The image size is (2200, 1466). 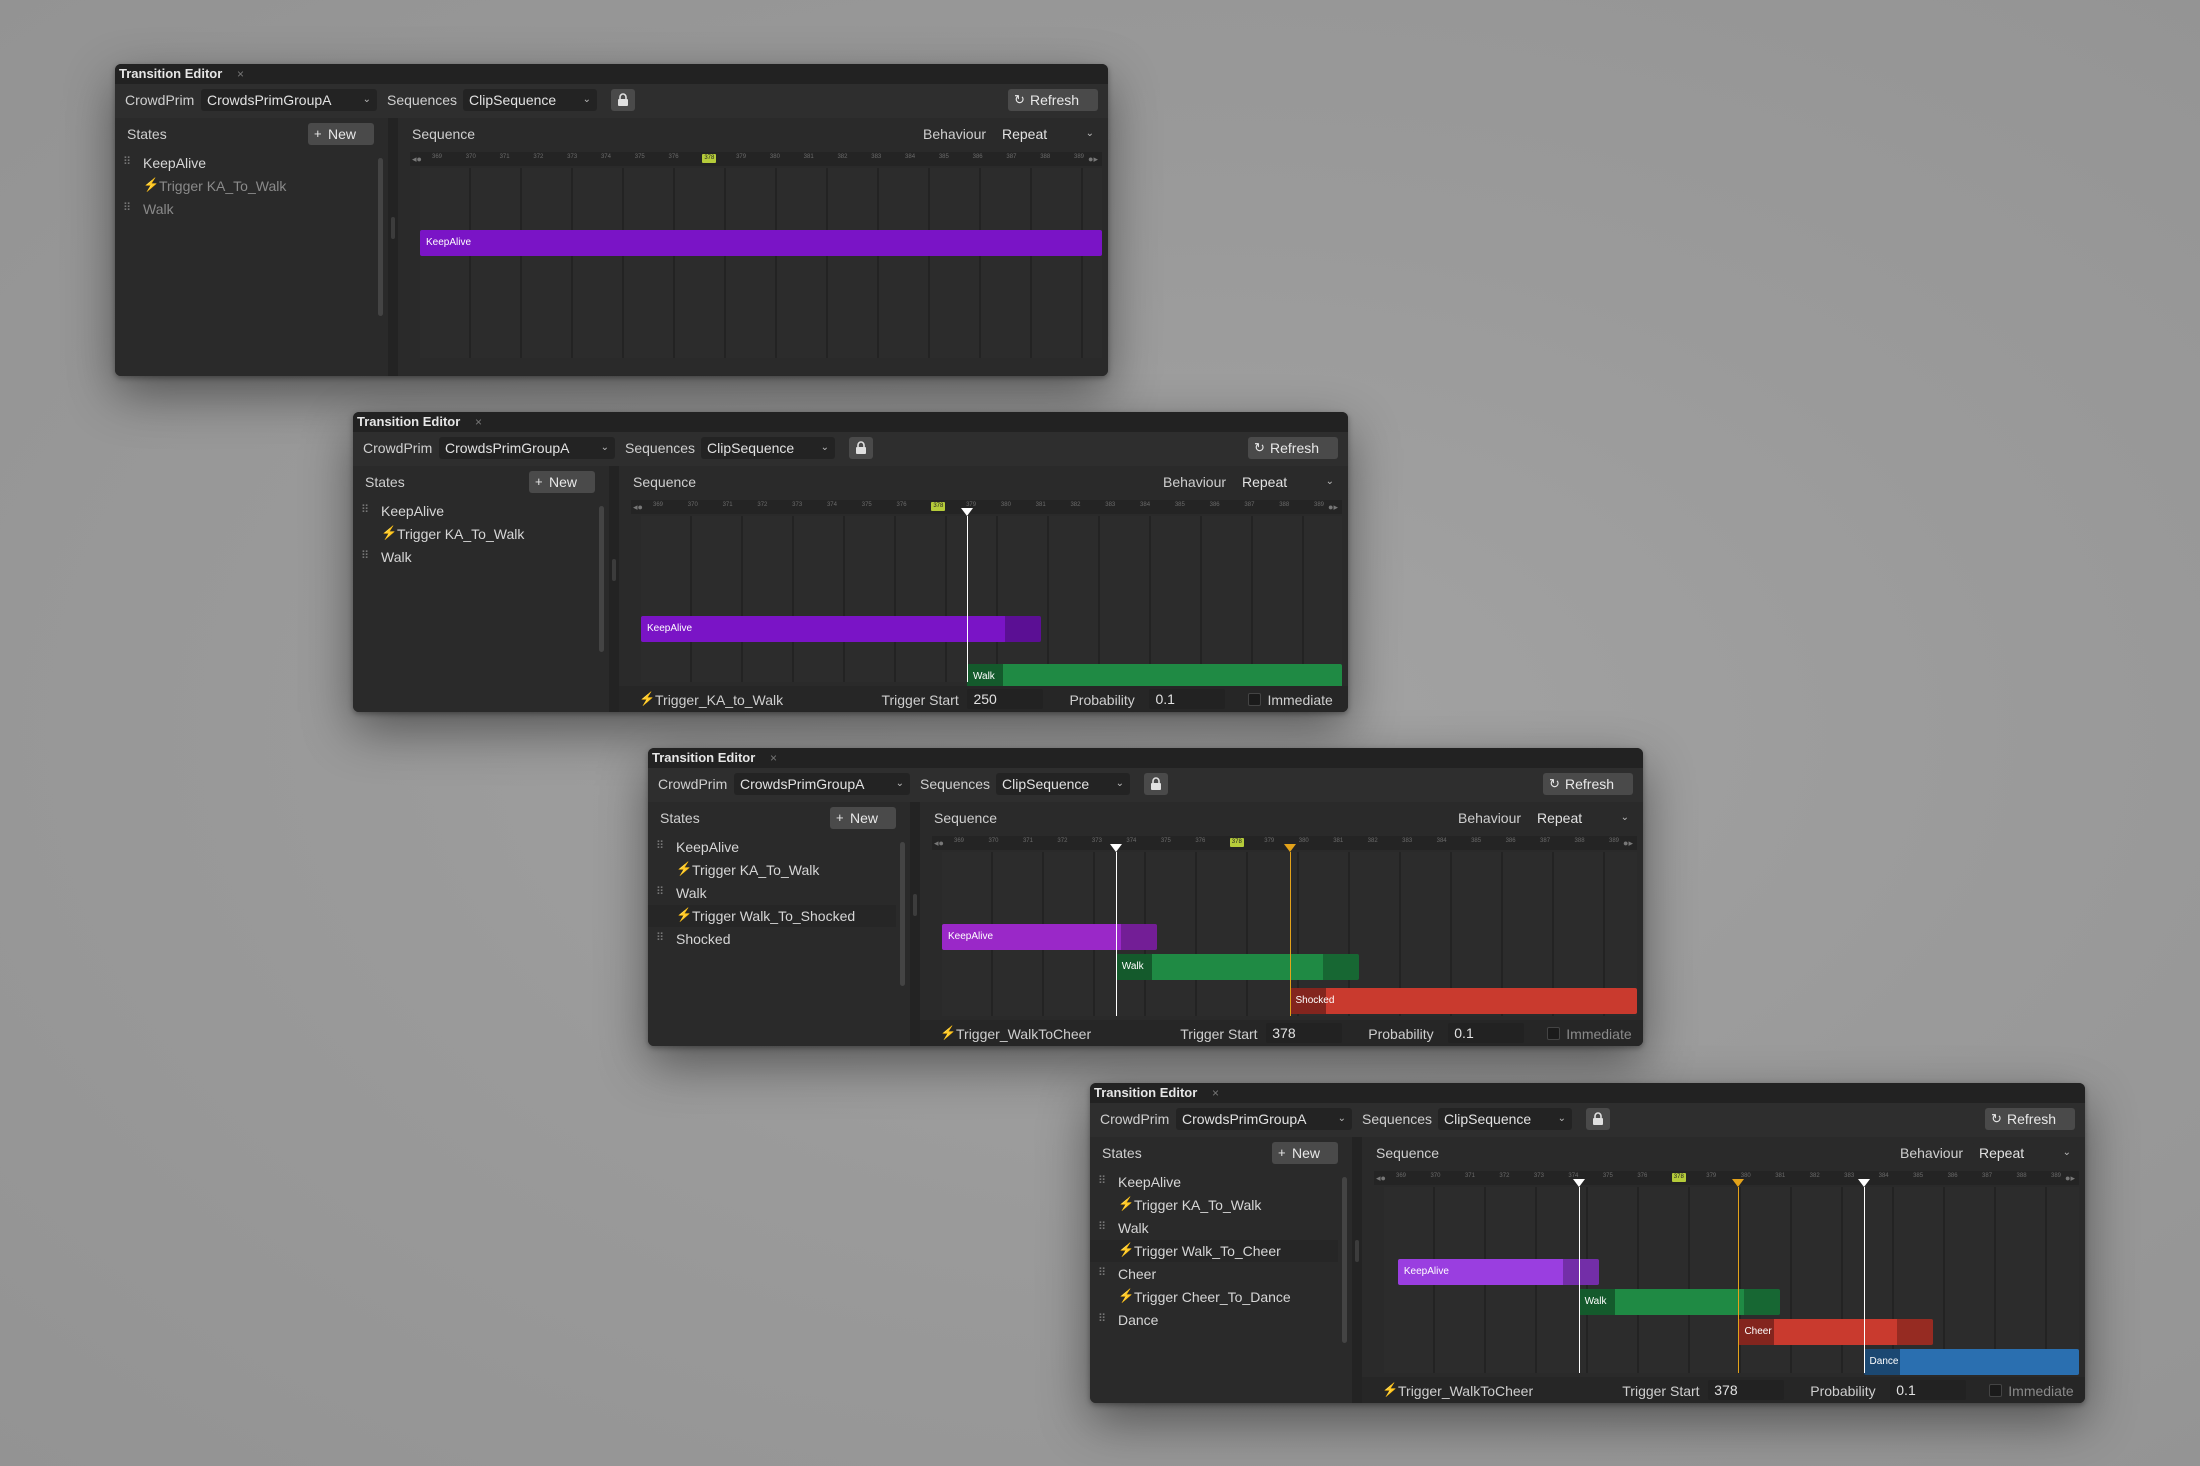 I want to click on clip-dance: Dance, so click(x=1971, y=1362).